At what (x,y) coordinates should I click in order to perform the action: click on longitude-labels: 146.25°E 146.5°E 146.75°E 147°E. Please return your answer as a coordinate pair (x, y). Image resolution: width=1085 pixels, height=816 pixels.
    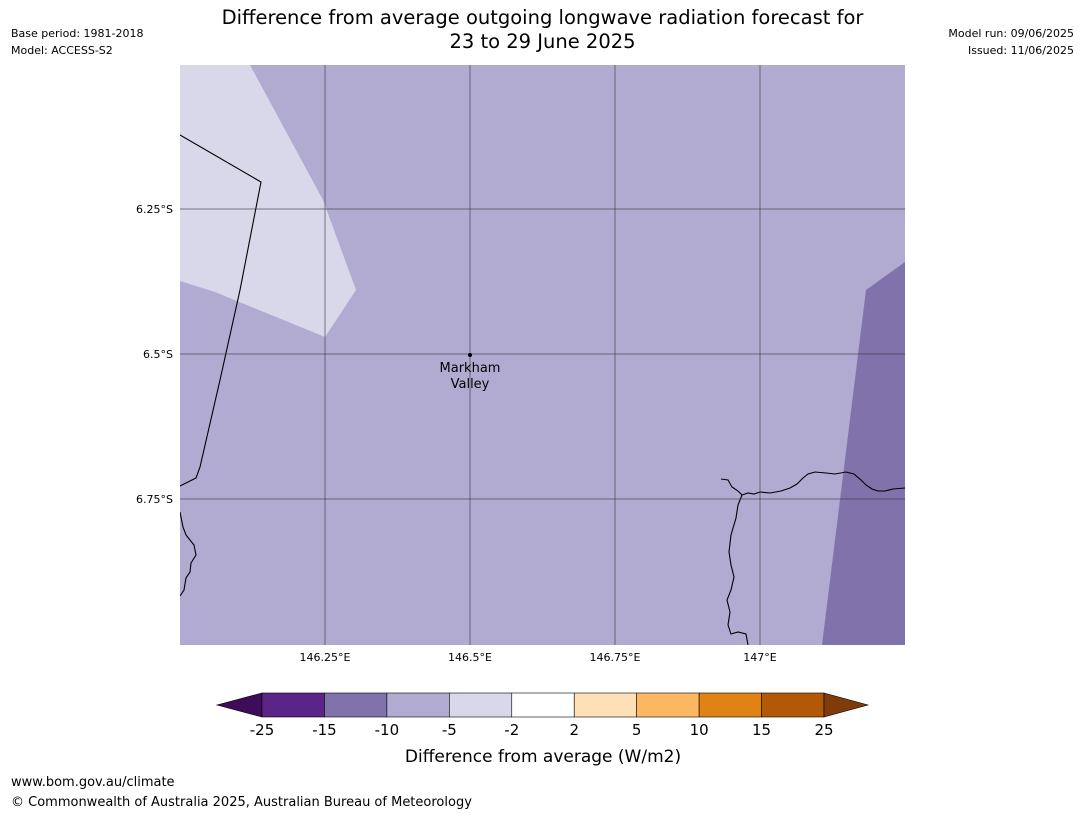
    Looking at the image, I should click on (538, 657).